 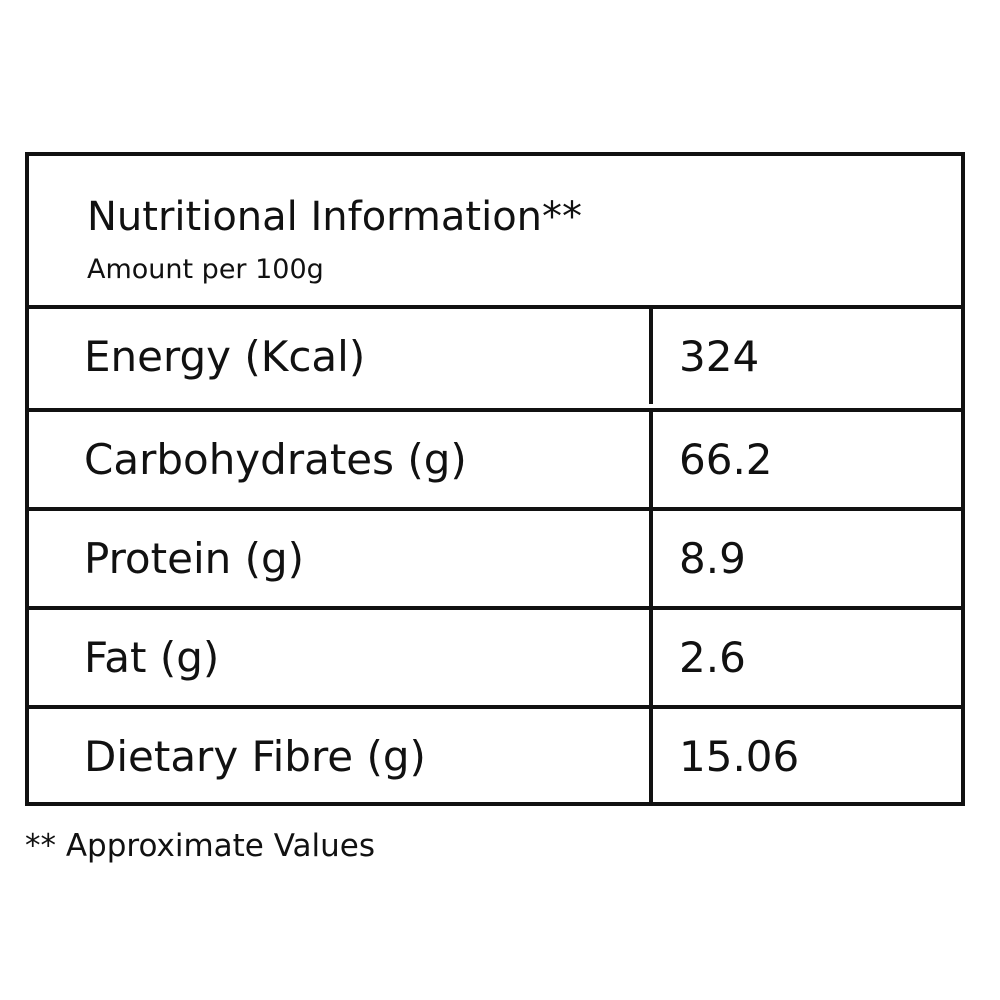 I want to click on table-row: Protein (g) 8.9, so click(x=495, y=556).